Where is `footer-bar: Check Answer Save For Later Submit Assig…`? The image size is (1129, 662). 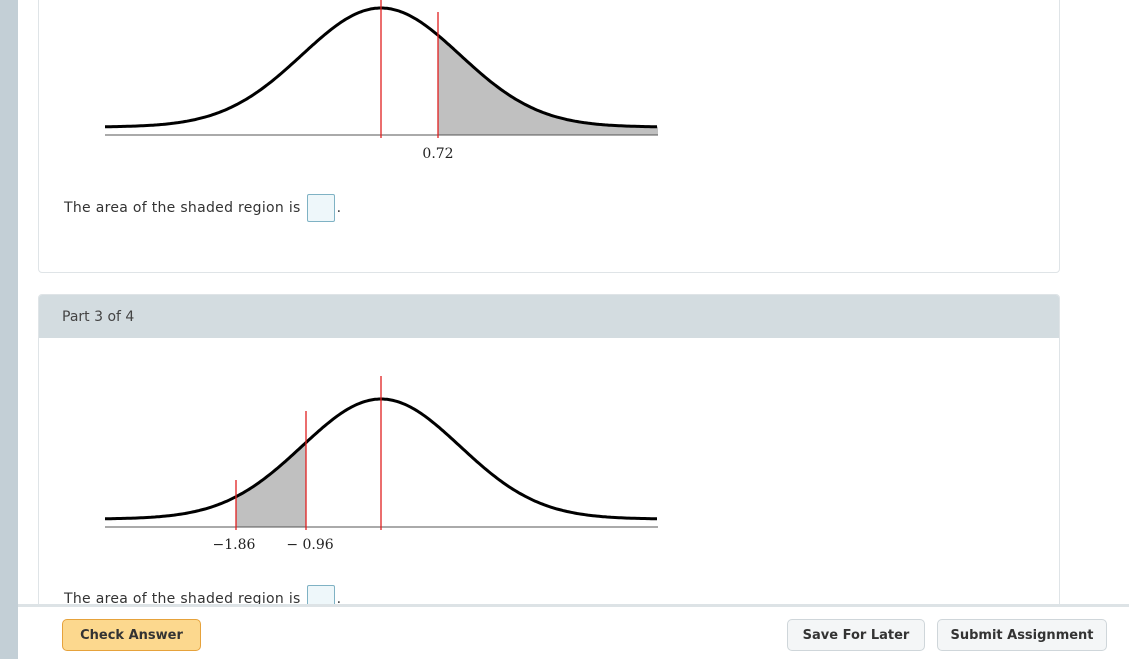
footer-bar: Check Answer Save For Later Submit Assig… is located at coordinates (573, 633).